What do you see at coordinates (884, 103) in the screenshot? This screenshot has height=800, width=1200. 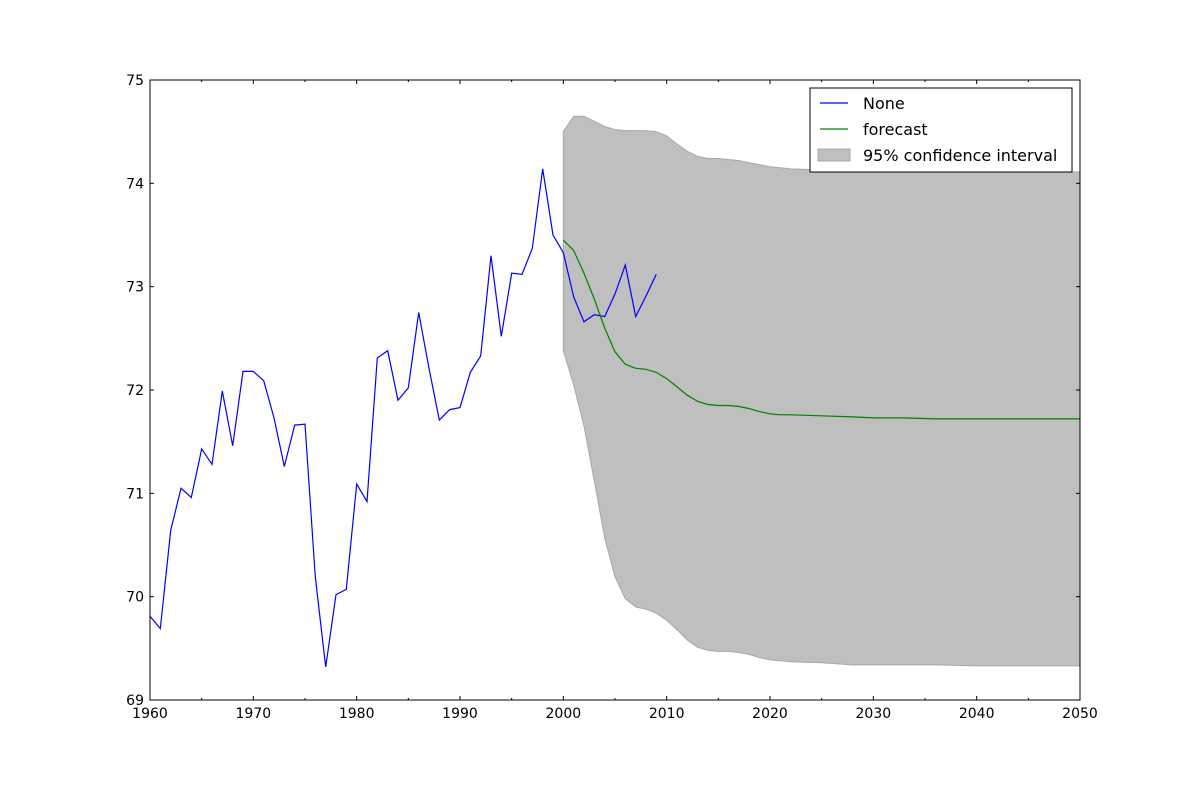 I see `legend-label: None` at bounding box center [884, 103].